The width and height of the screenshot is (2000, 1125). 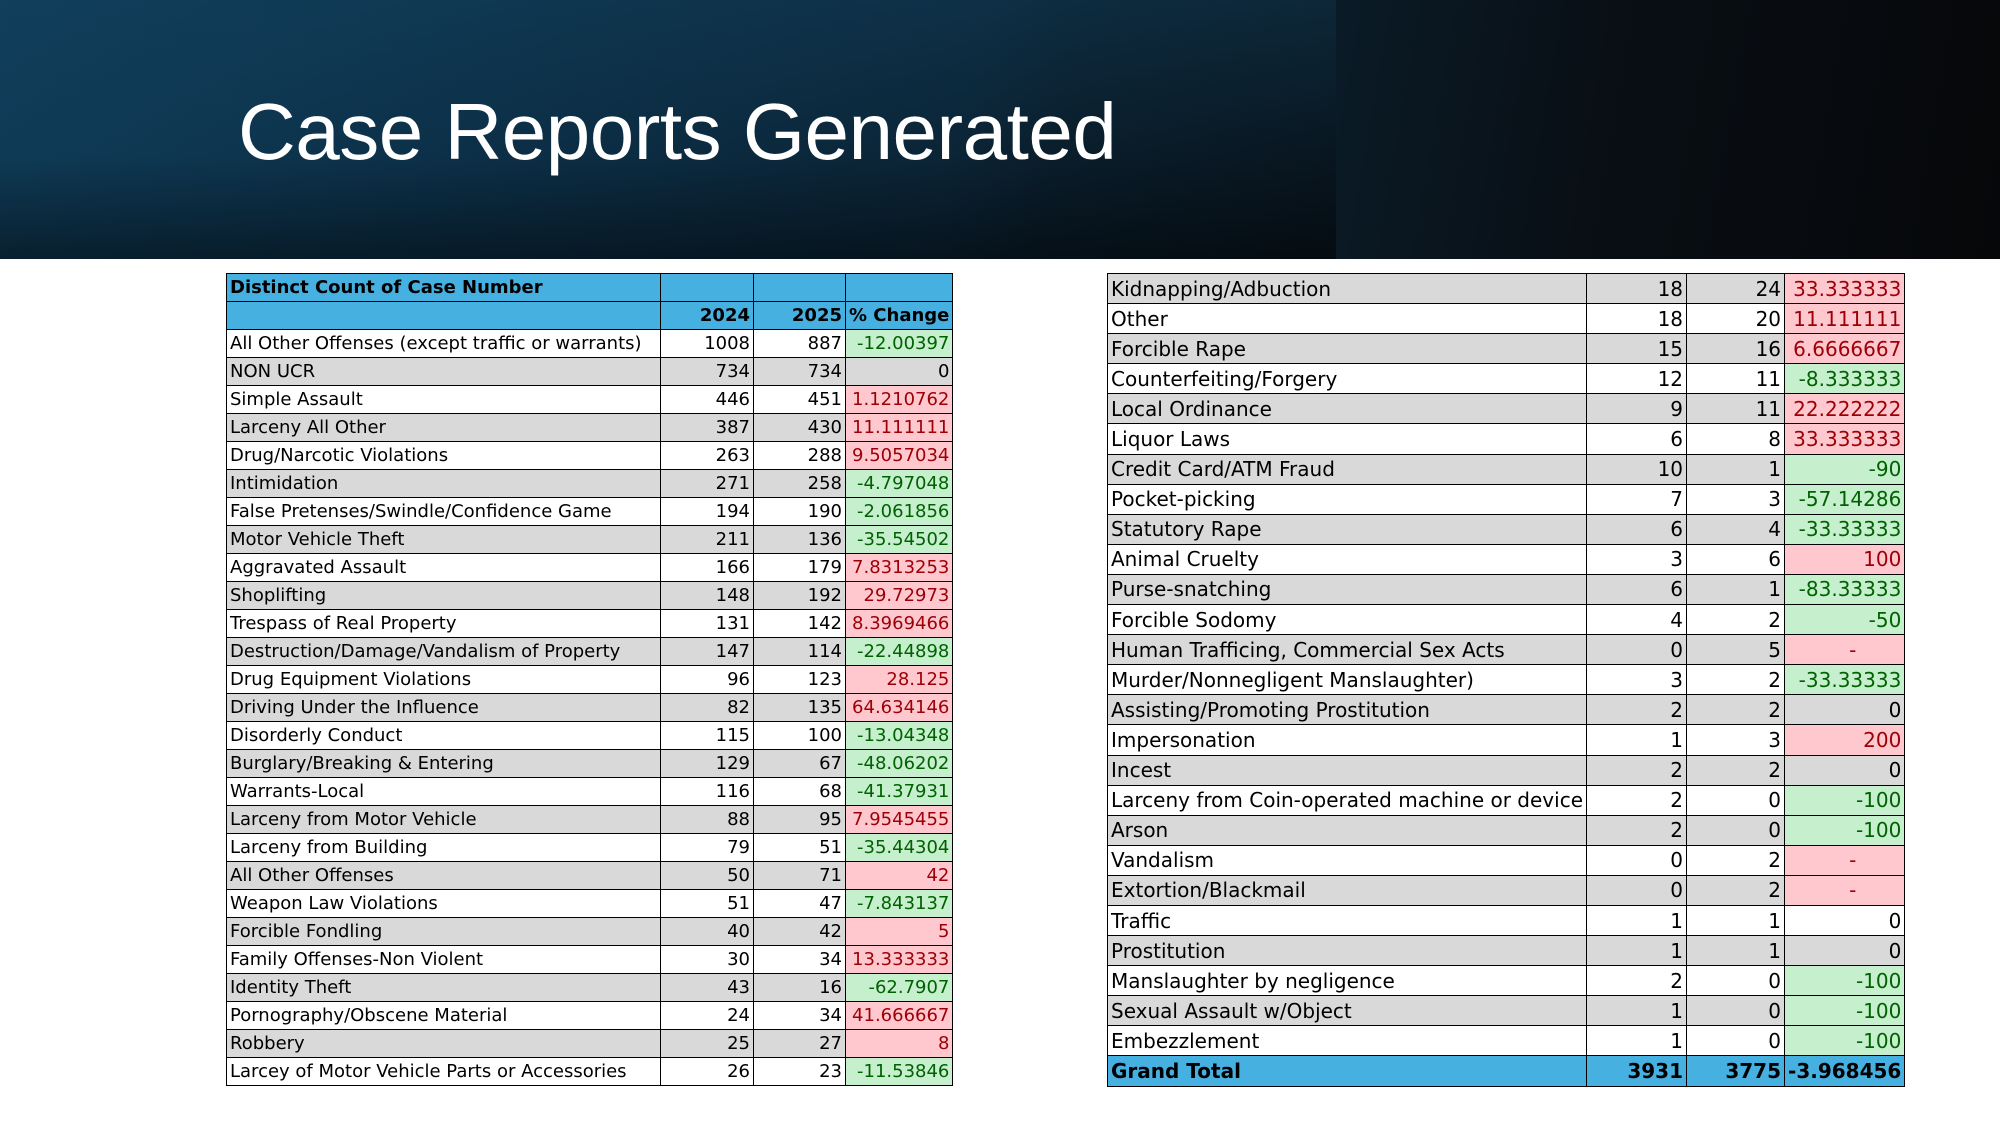 What do you see at coordinates (1347, 379) in the screenshot?
I see `offense-name: Counterfeiting/Forgery` at bounding box center [1347, 379].